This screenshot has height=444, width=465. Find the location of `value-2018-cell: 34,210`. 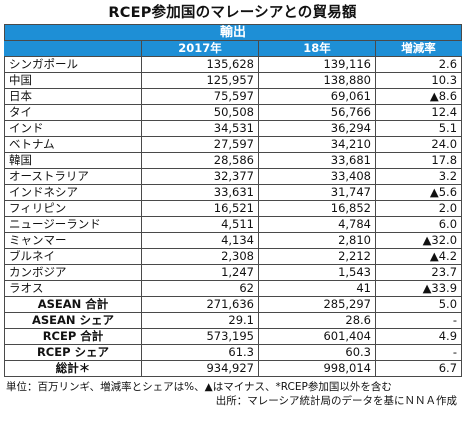

value-2018-cell: 34,210 is located at coordinates (317, 144).